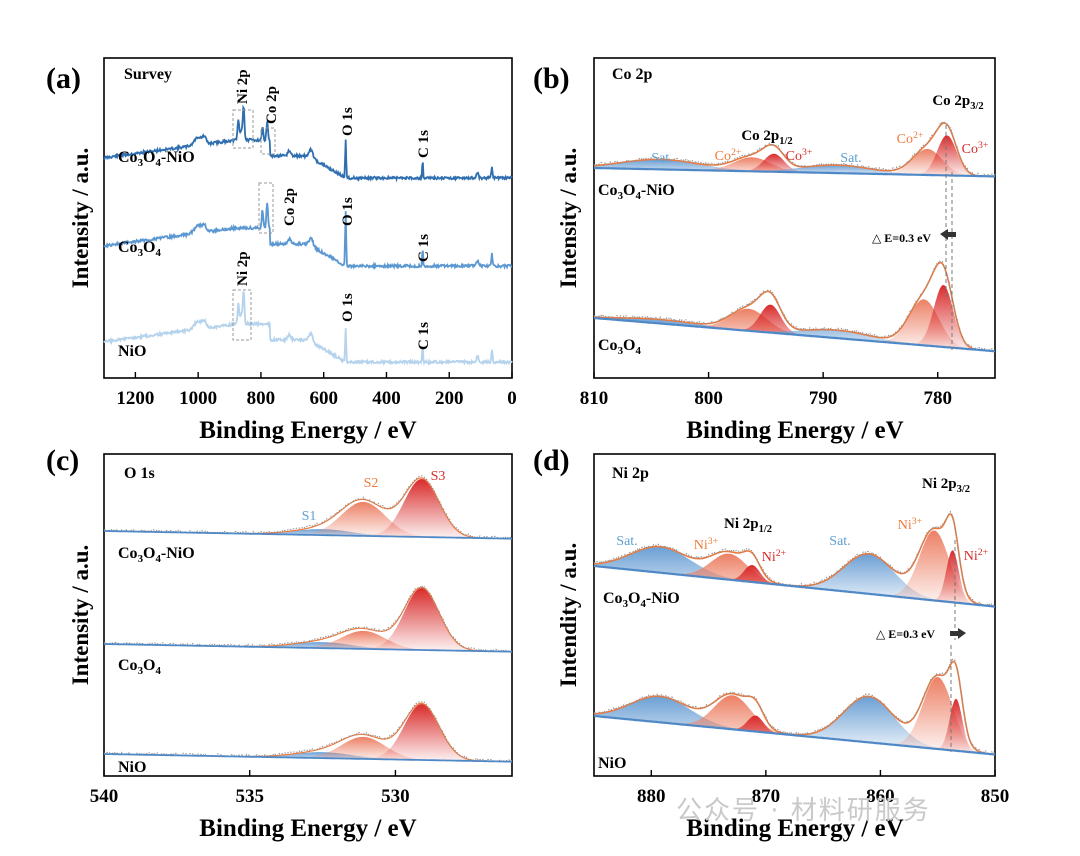  What do you see at coordinates (249, 796) in the screenshot?
I see `x-tick-label: 535` at bounding box center [249, 796].